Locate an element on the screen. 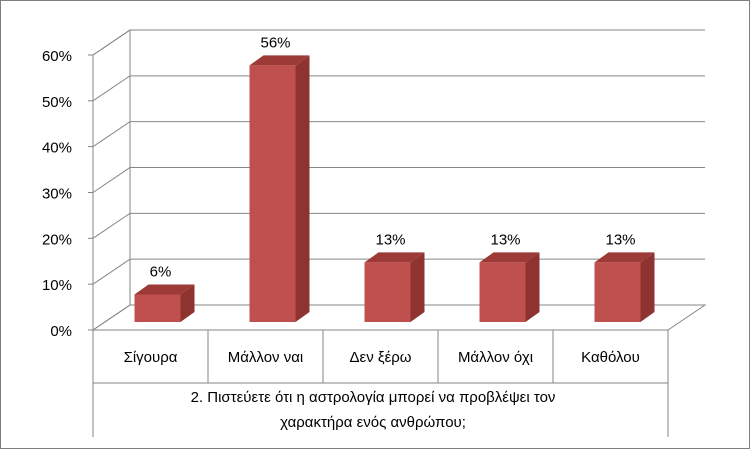 The width and height of the screenshot is (752, 451). x-tick-label: Μάλλον όχι is located at coordinates (495, 357).